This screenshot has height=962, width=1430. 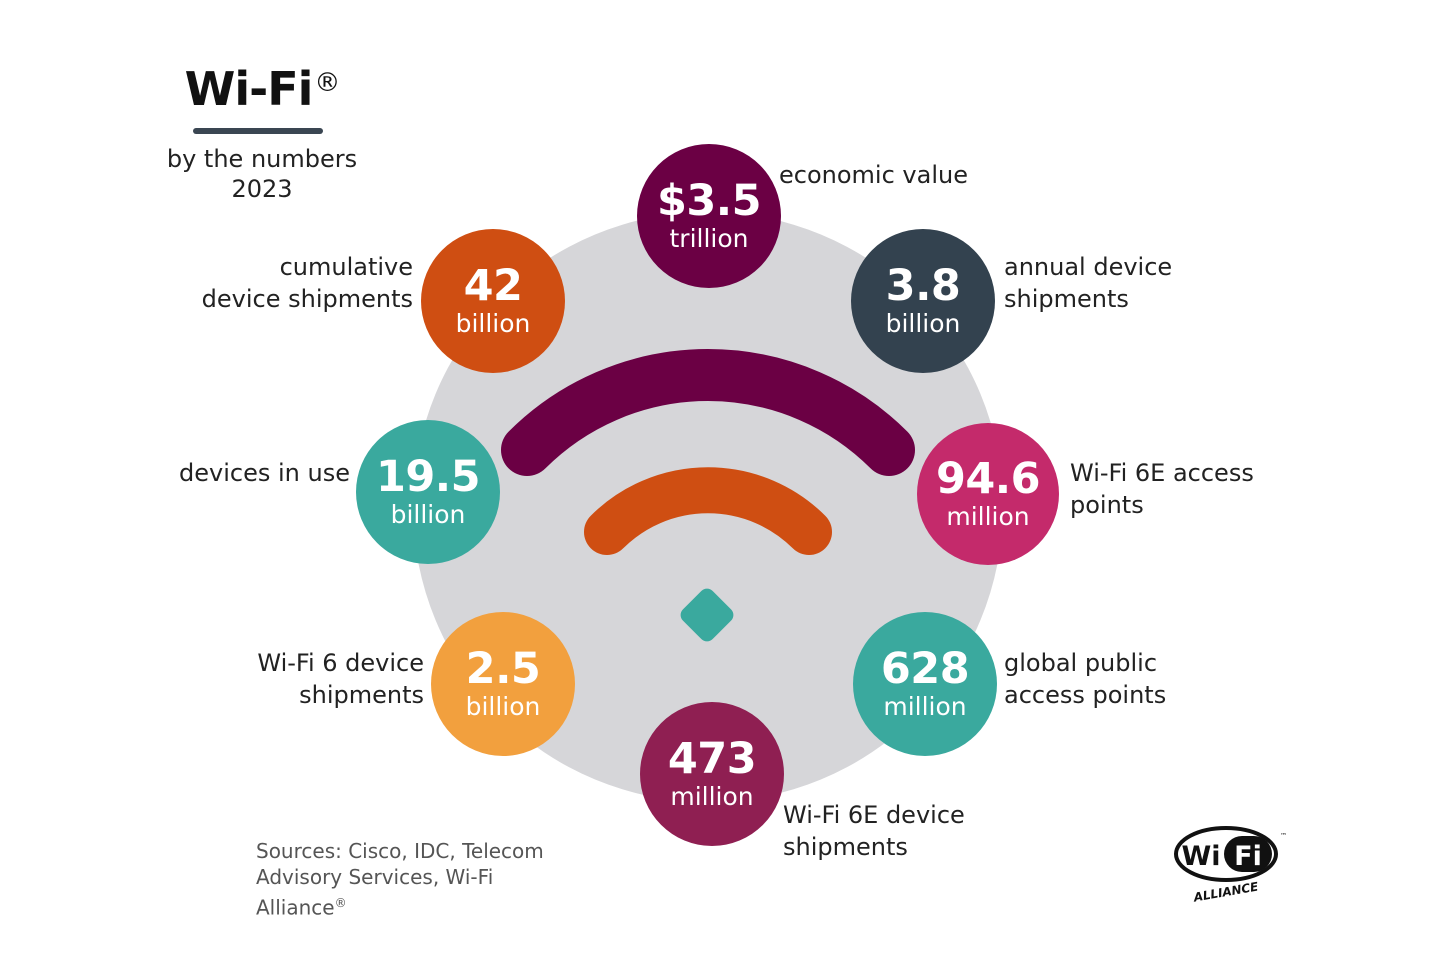 What do you see at coordinates (1088, 283) in the screenshot?
I see `label-annual-device-shipments: annual device shipments` at bounding box center [1088, 283].